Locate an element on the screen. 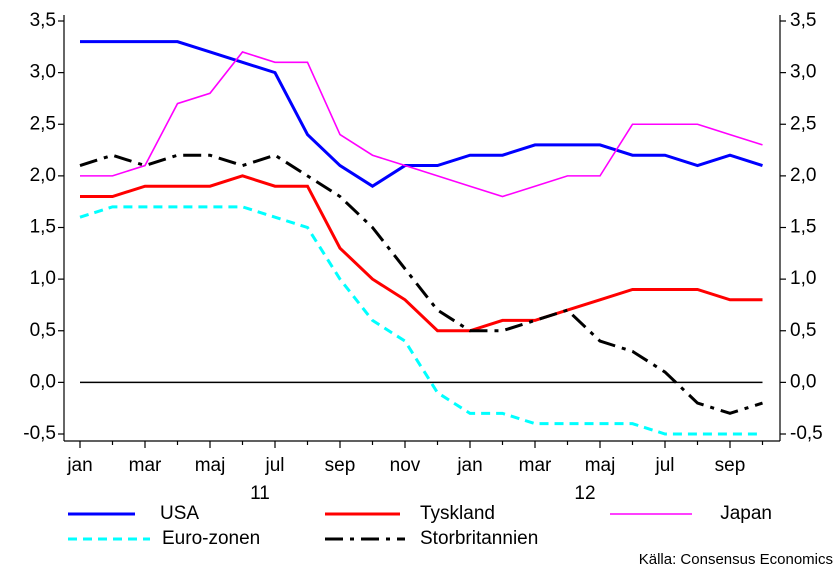 This screenshot has width=839, height=570. y-tick-label: -0,5 is located at coordinates (39, 433).